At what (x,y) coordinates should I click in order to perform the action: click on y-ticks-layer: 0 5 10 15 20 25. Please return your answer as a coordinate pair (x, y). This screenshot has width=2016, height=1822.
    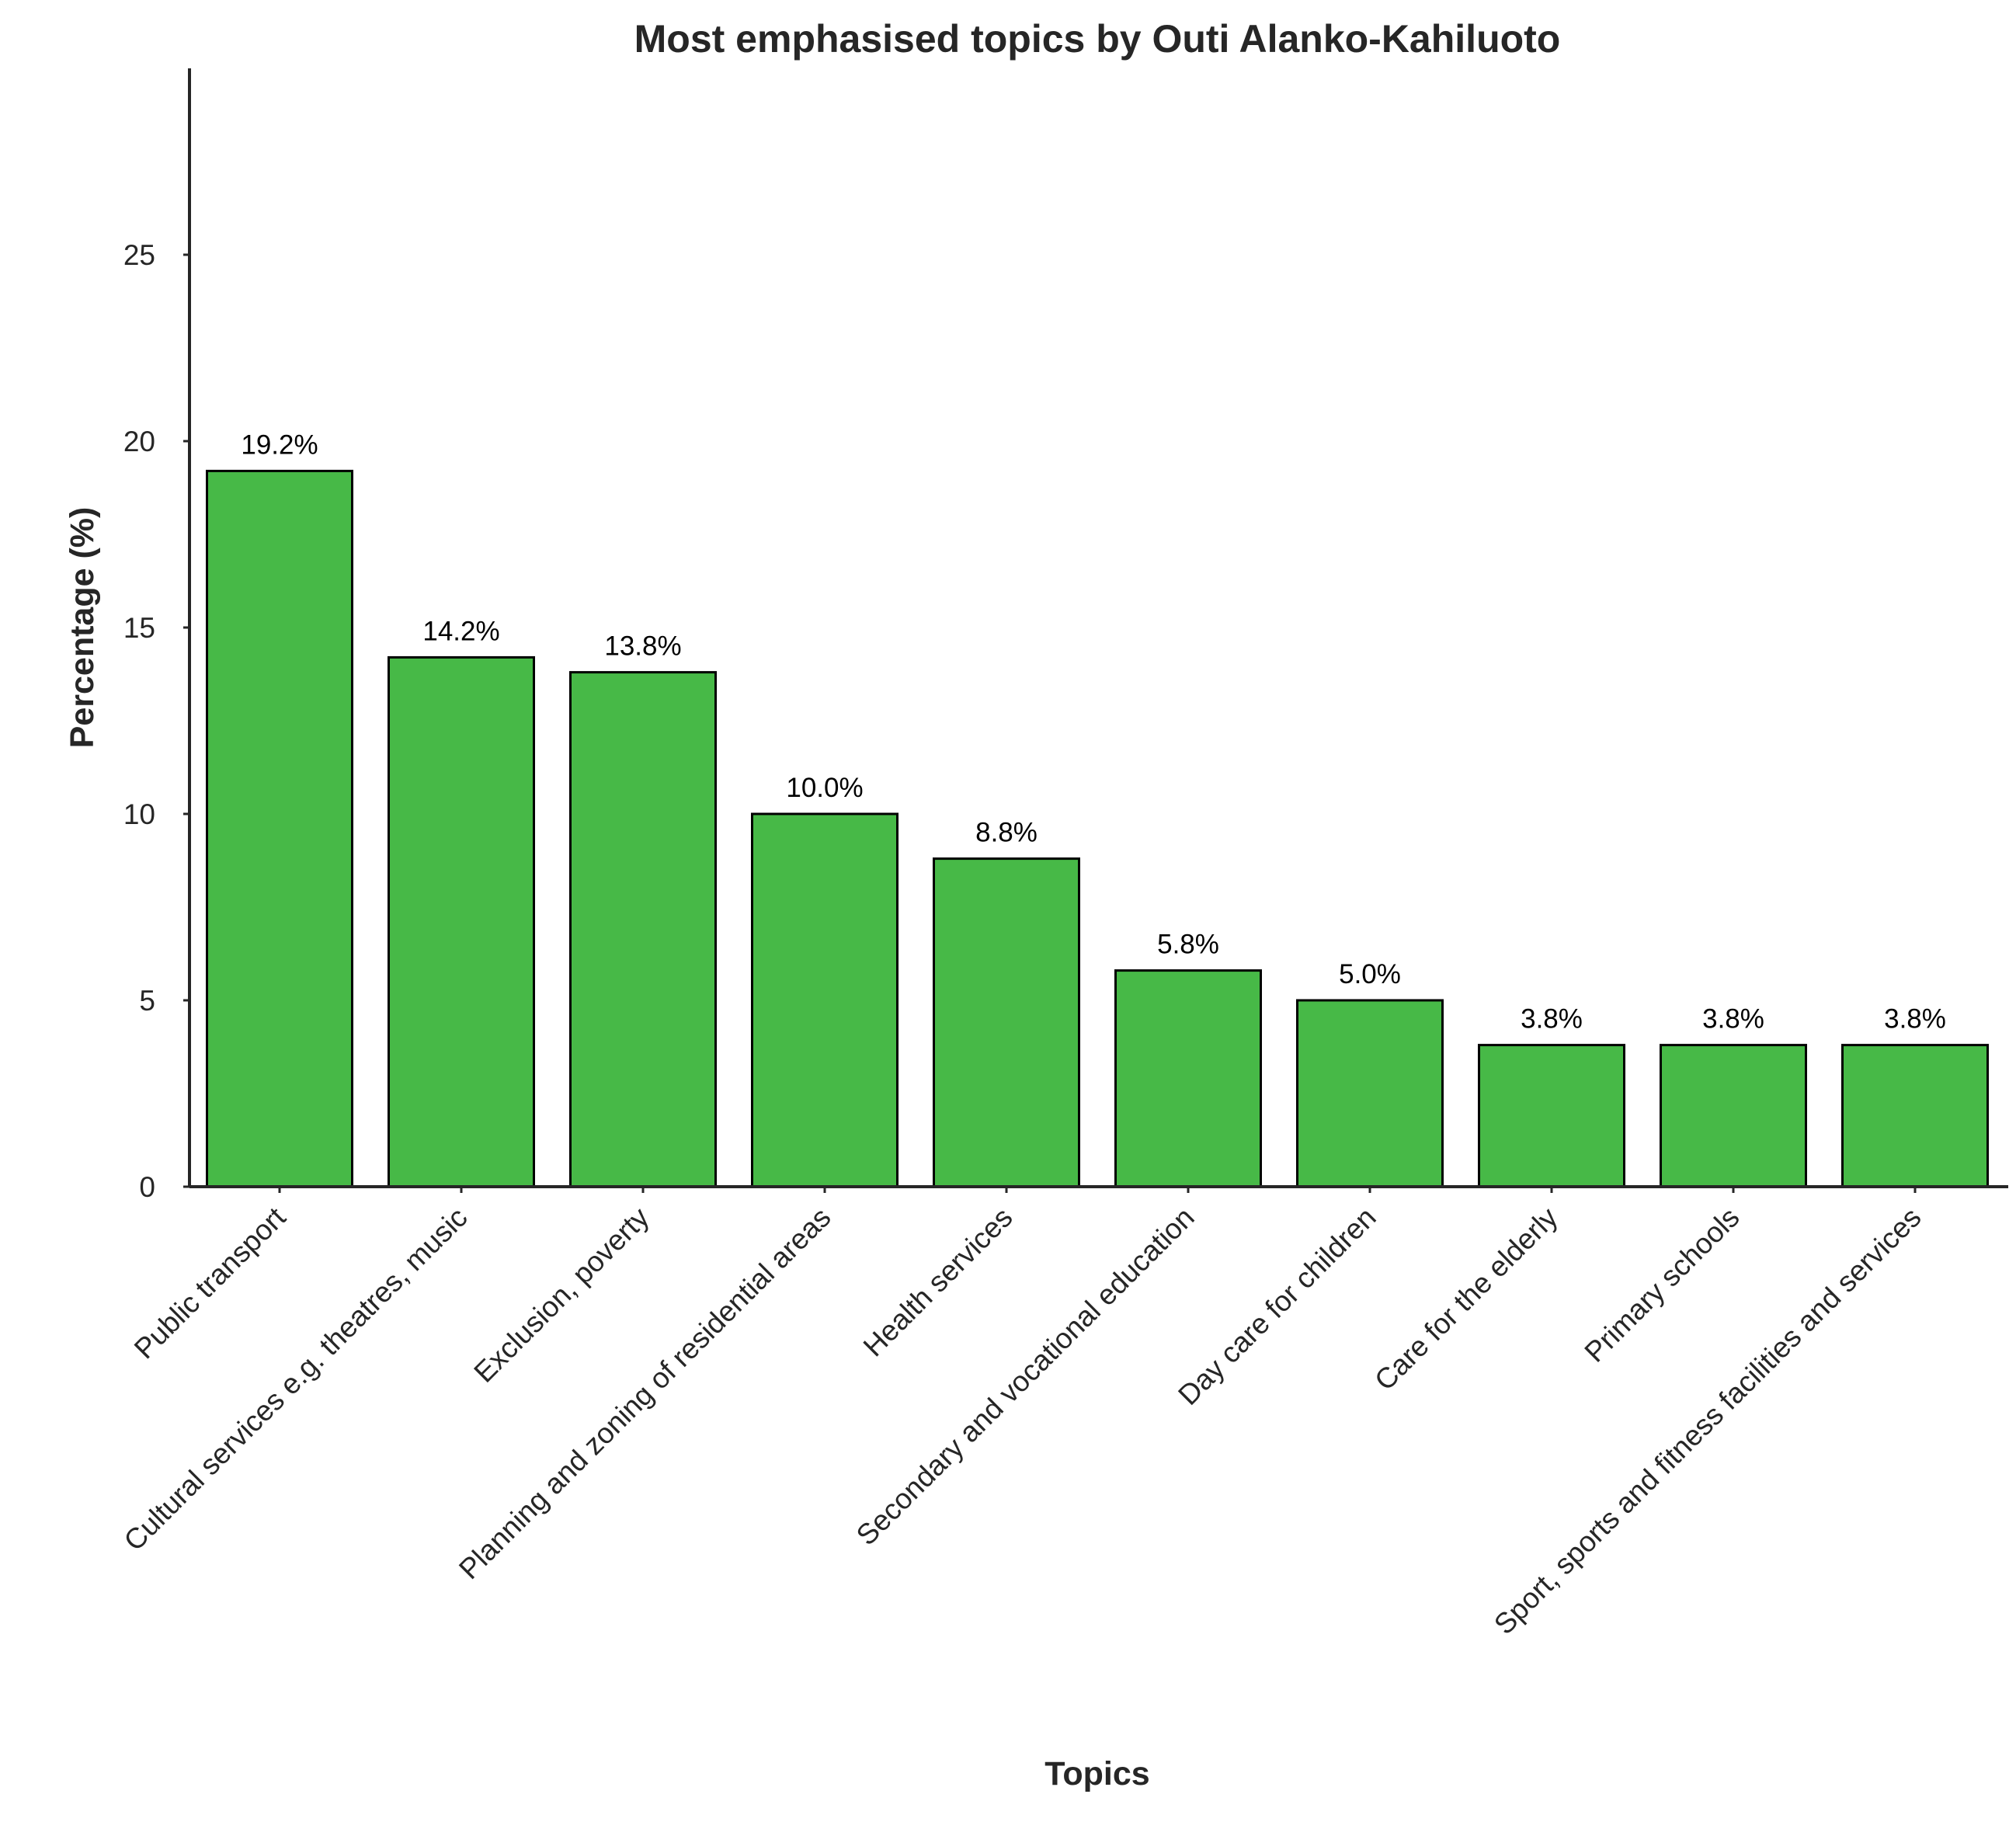
    Looking at the image, I should click on (156, 721).